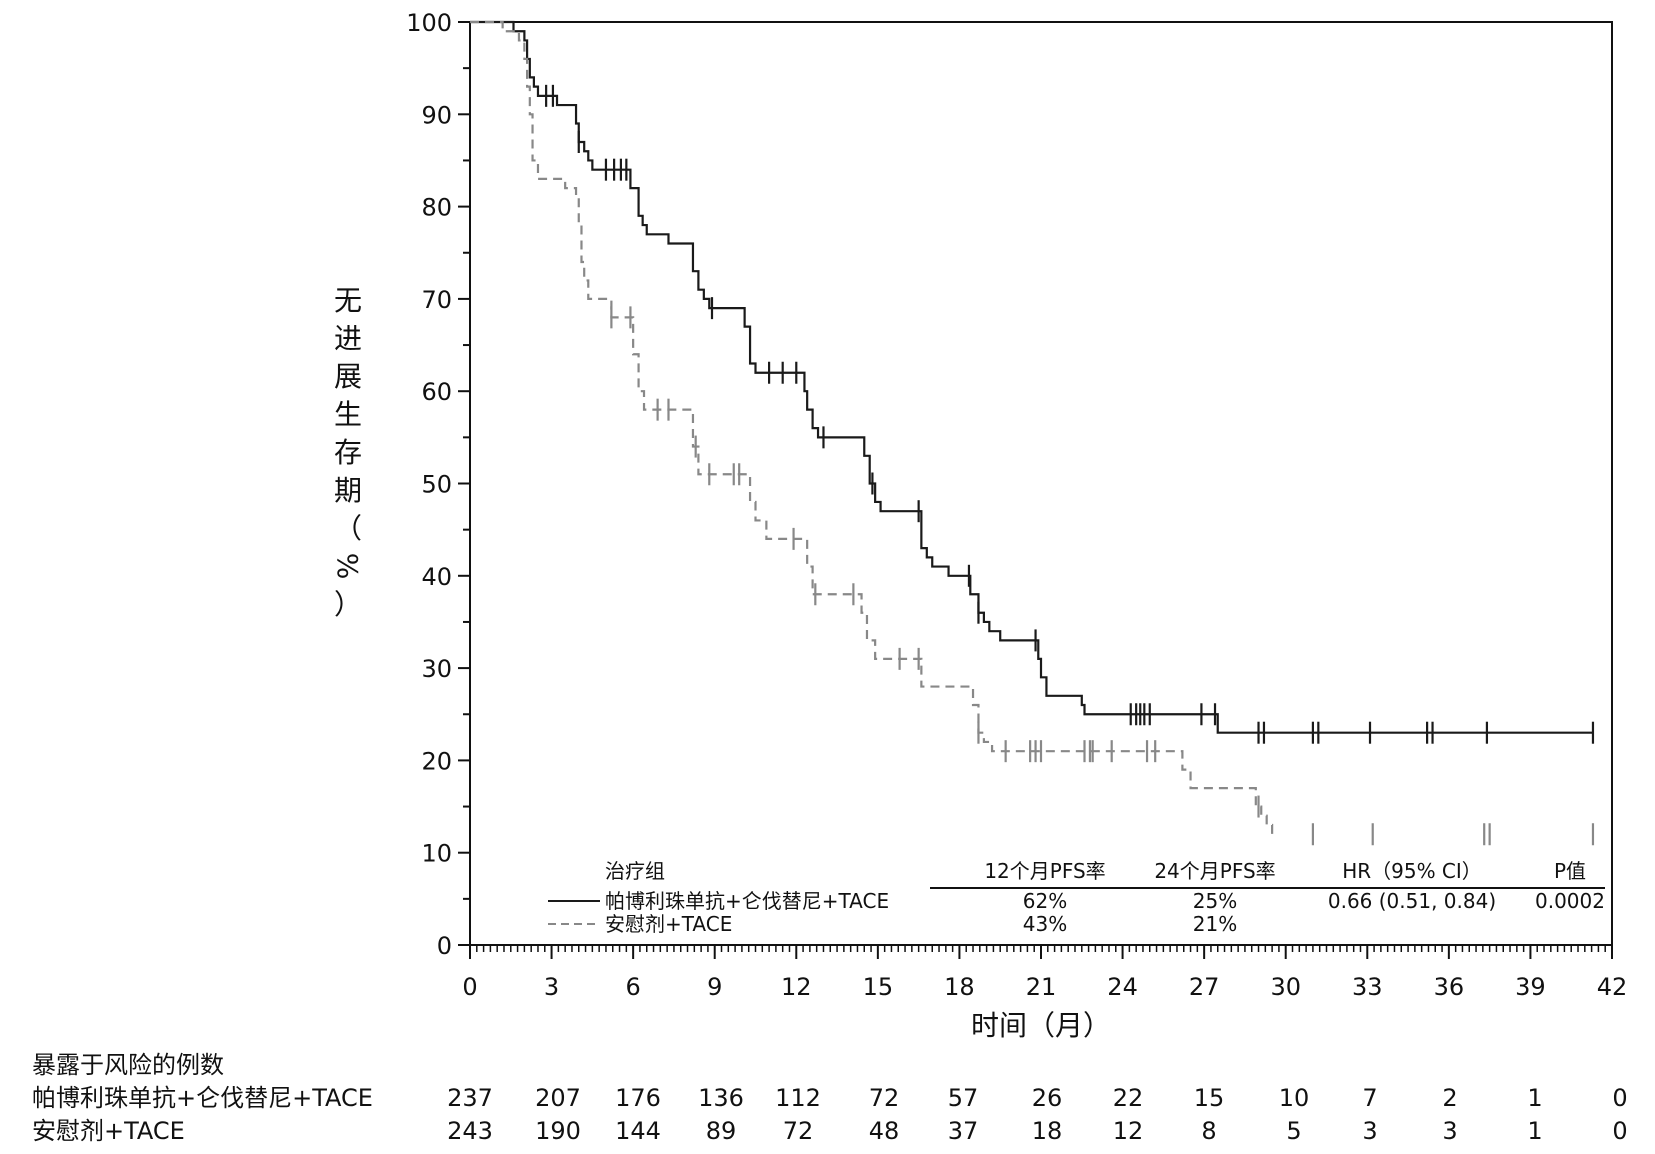  Describe the element at coordinates (1122, 987) in the screenshot. I see `x-tick-label: 24` at that location.